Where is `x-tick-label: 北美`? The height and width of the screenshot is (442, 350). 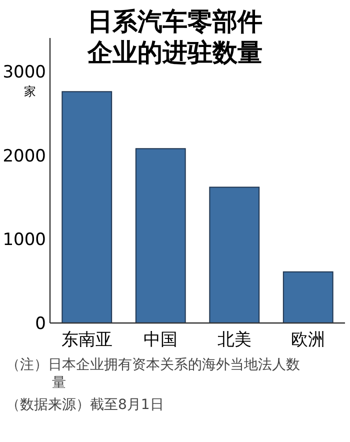
x-tick-label: 北美 is located at coordinates (234, 340).